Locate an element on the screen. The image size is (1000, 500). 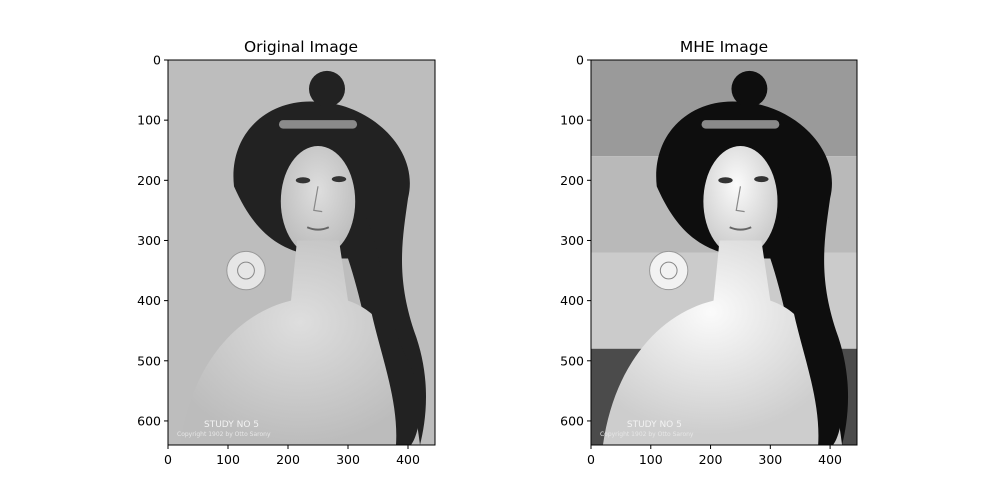
title-original: Original Image is located at coordinates (301, 47).